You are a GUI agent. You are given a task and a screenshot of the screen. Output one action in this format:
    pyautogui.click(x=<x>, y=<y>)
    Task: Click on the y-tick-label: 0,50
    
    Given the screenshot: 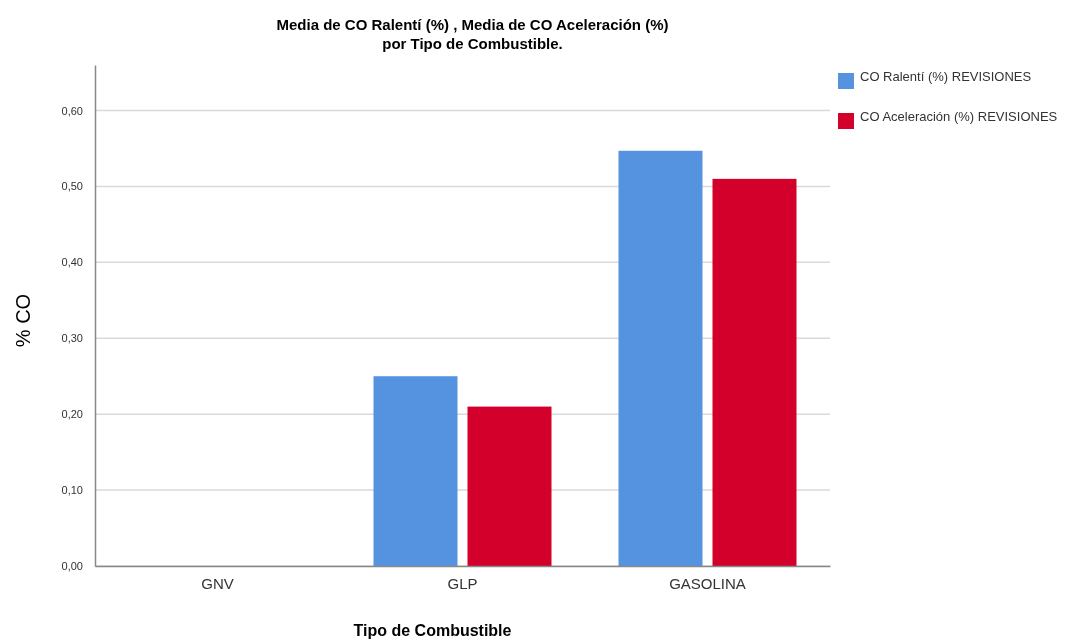 What is the action you would take?
    pyautogui.click(x=72, y=186)
    